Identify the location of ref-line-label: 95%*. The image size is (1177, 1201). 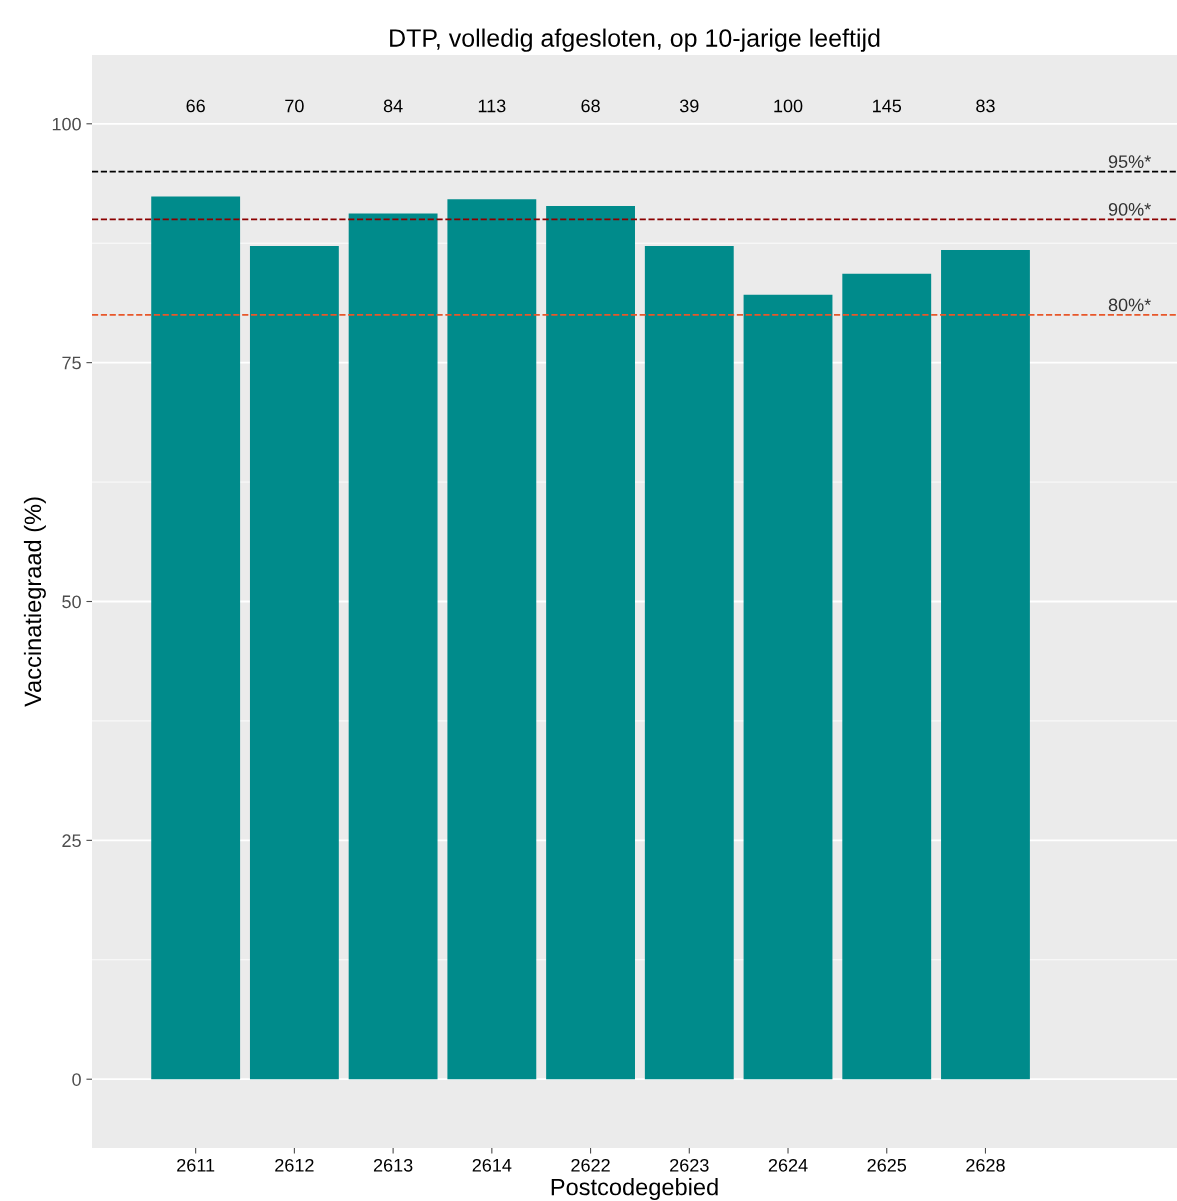
(1129, 161).